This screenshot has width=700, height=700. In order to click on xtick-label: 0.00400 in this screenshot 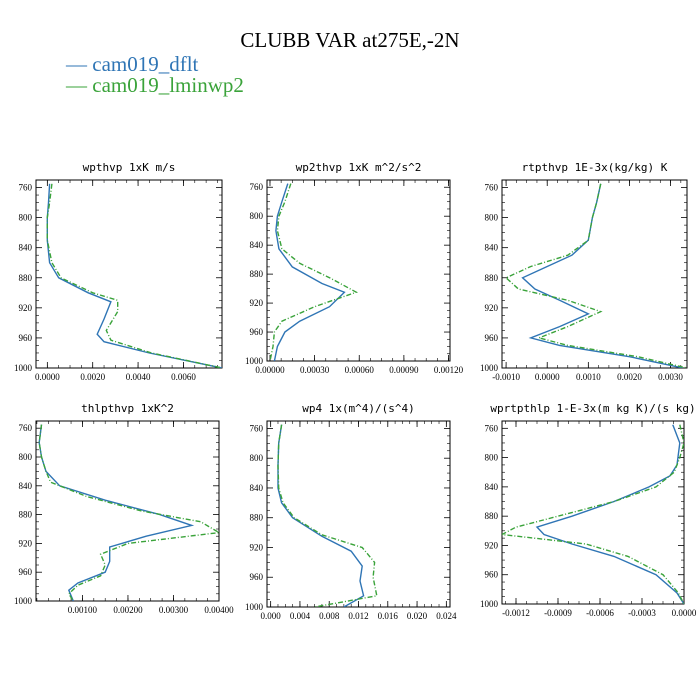, I will do `click(219, 610)`.